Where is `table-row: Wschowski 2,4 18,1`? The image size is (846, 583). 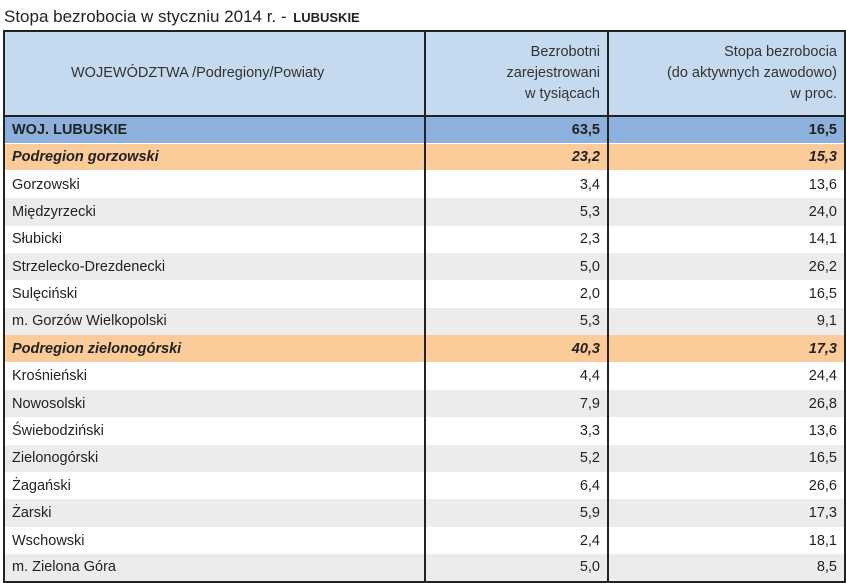 table-row: Wschowski 2,4 18,1 is located at coordinates (424, 540).